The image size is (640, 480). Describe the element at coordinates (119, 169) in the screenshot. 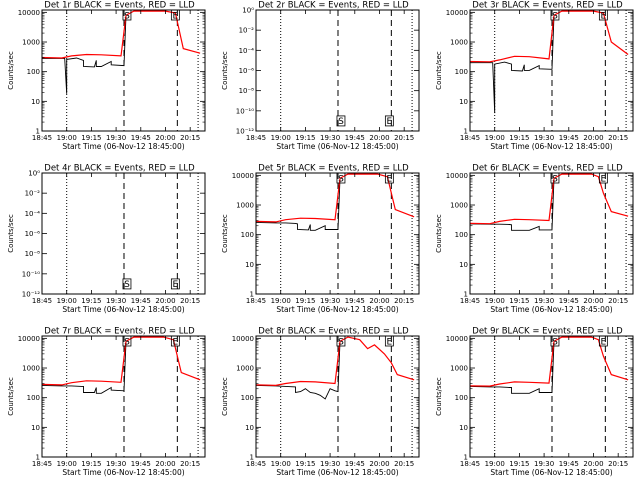

I see `panel-title: Det 4r BLACK = Events, RED = LLD` at that location.